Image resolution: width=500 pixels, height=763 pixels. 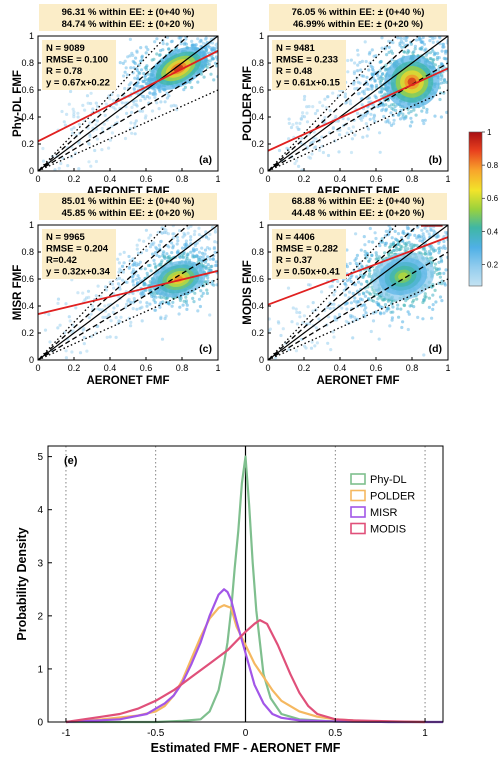 What do you see at coordinates (248, 103) in the screenshot?
I see `y-axis-label: POLDER FMF` at bounding box center [248, 103].